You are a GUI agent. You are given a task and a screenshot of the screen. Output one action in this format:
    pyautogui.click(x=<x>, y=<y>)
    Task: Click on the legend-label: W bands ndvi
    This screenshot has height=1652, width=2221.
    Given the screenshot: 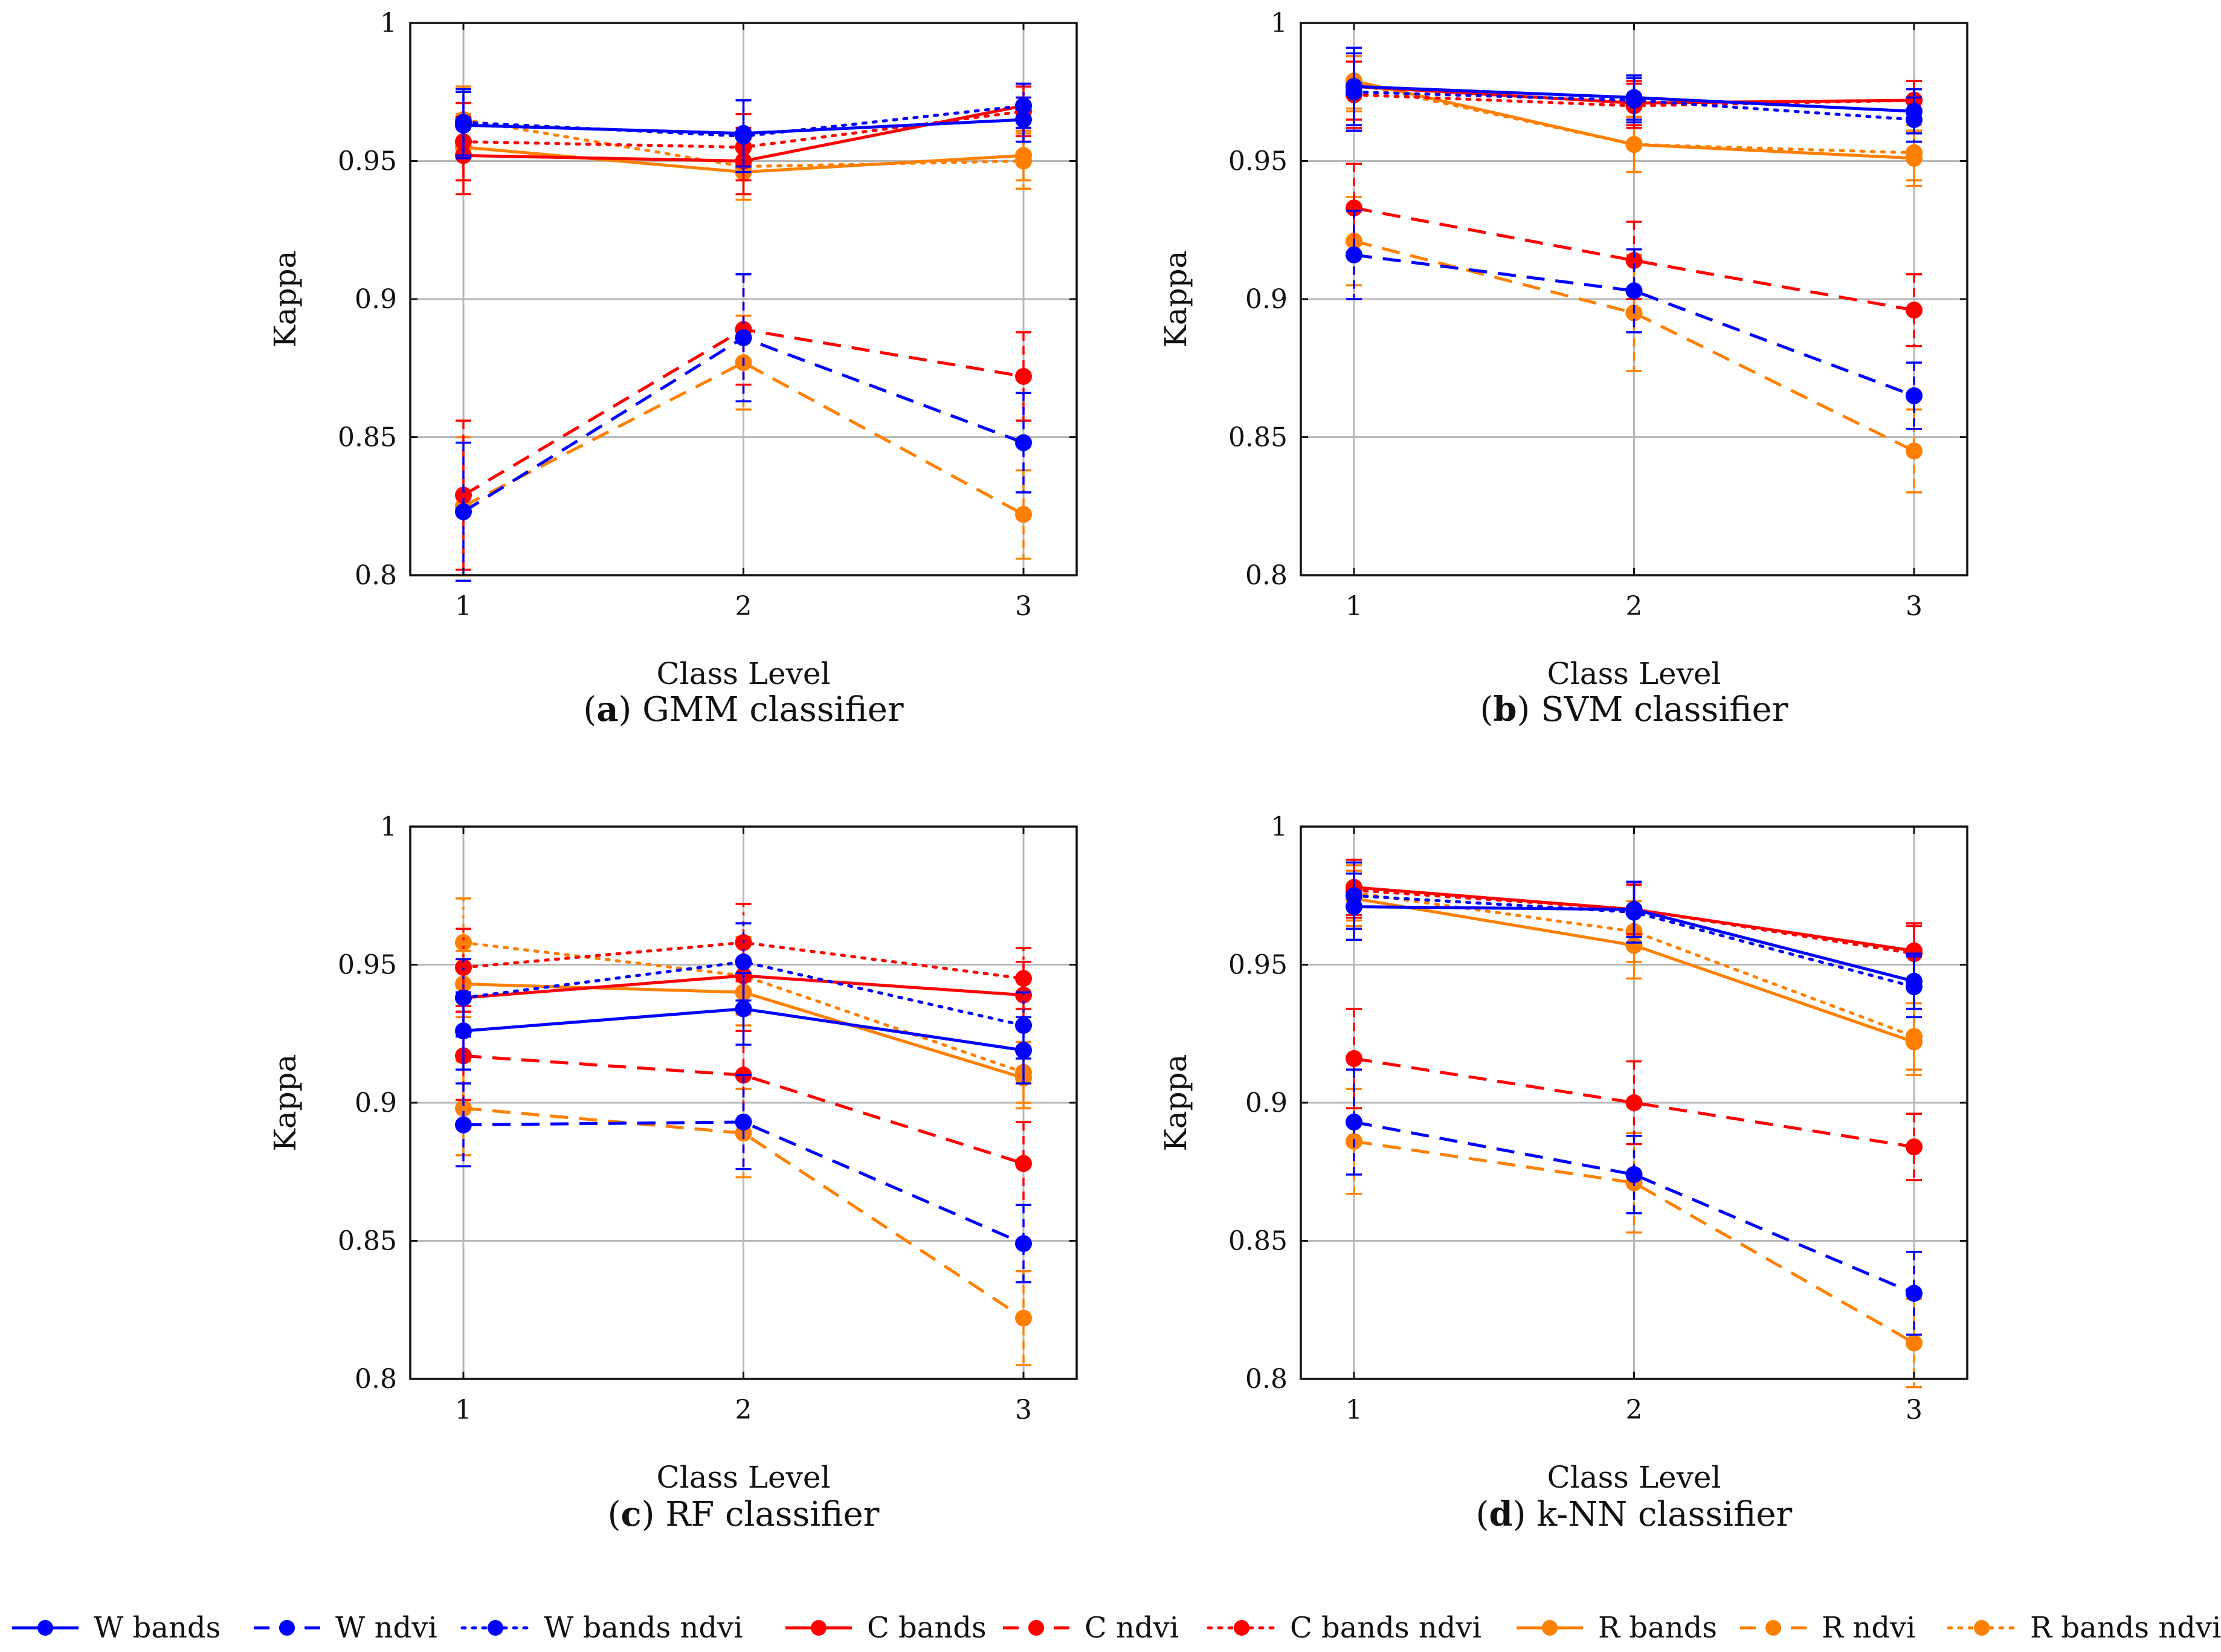 What is the action you would take?
    pyautogui.click(x=643, y=1628)
    